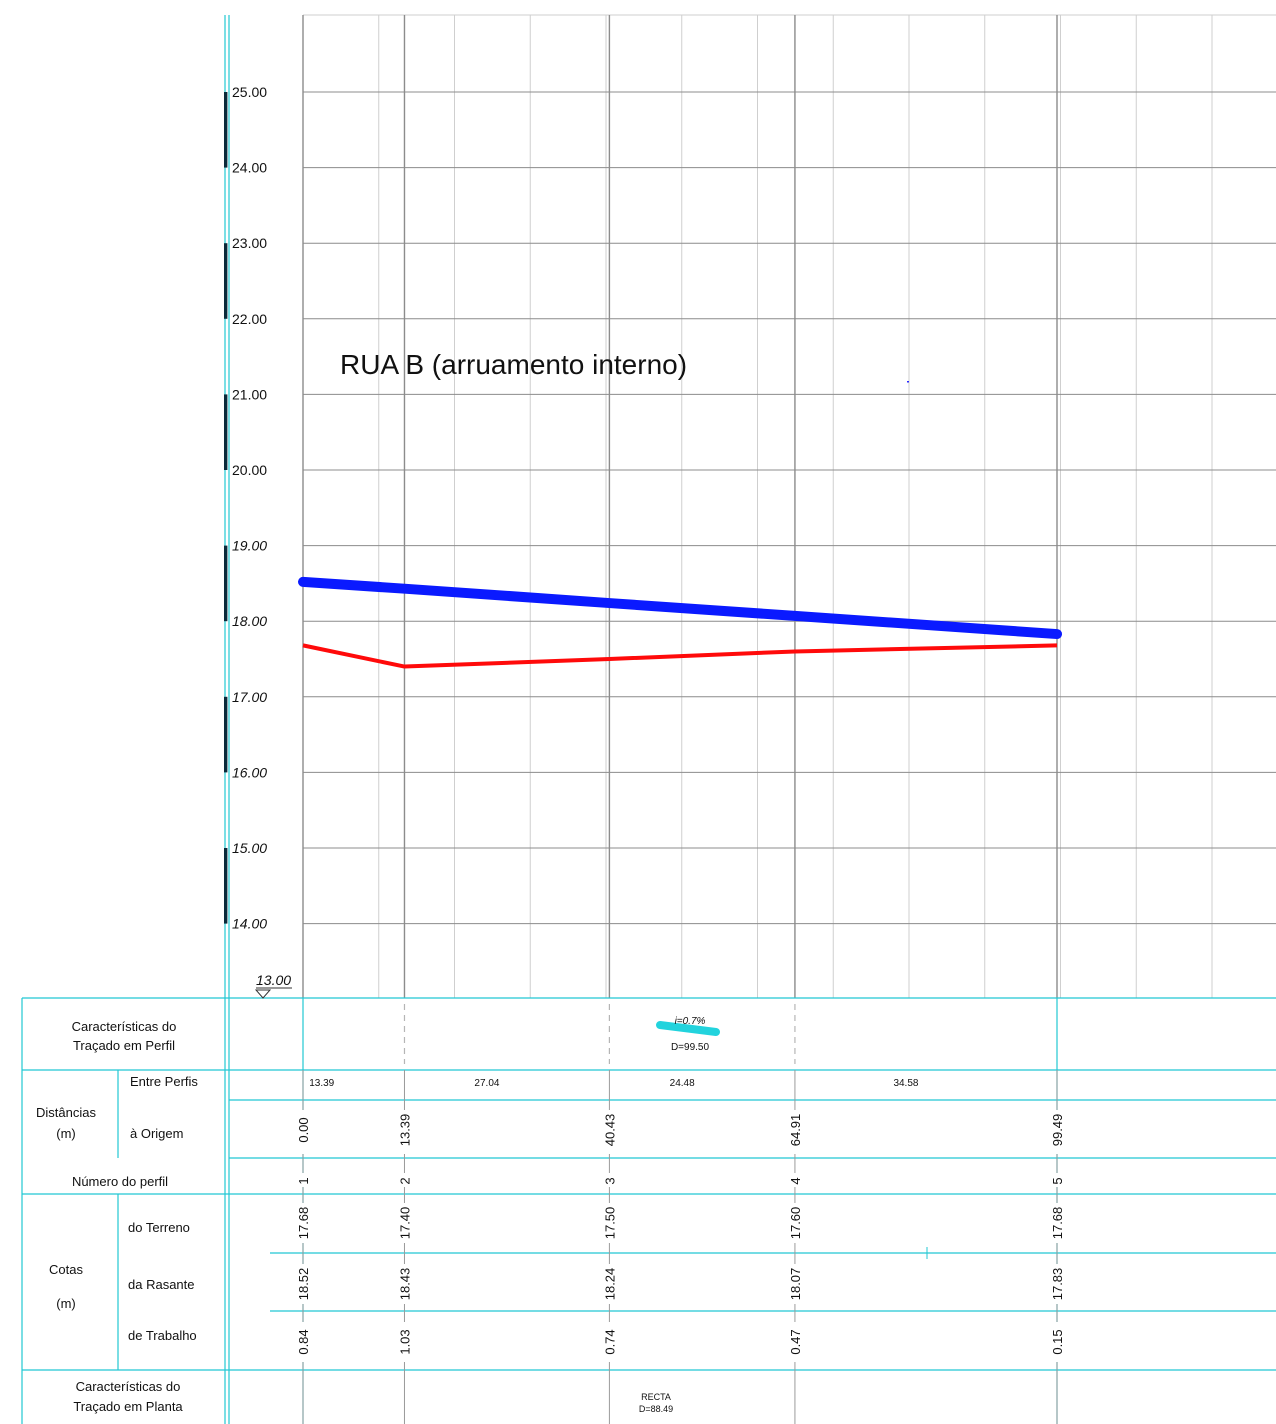 The image size is (1276, 1424). What do you see at coordinates (905, 1083) in the screenshot?
I see `entre-perfis-value: 34.58` at bounding box center [905, 1083].